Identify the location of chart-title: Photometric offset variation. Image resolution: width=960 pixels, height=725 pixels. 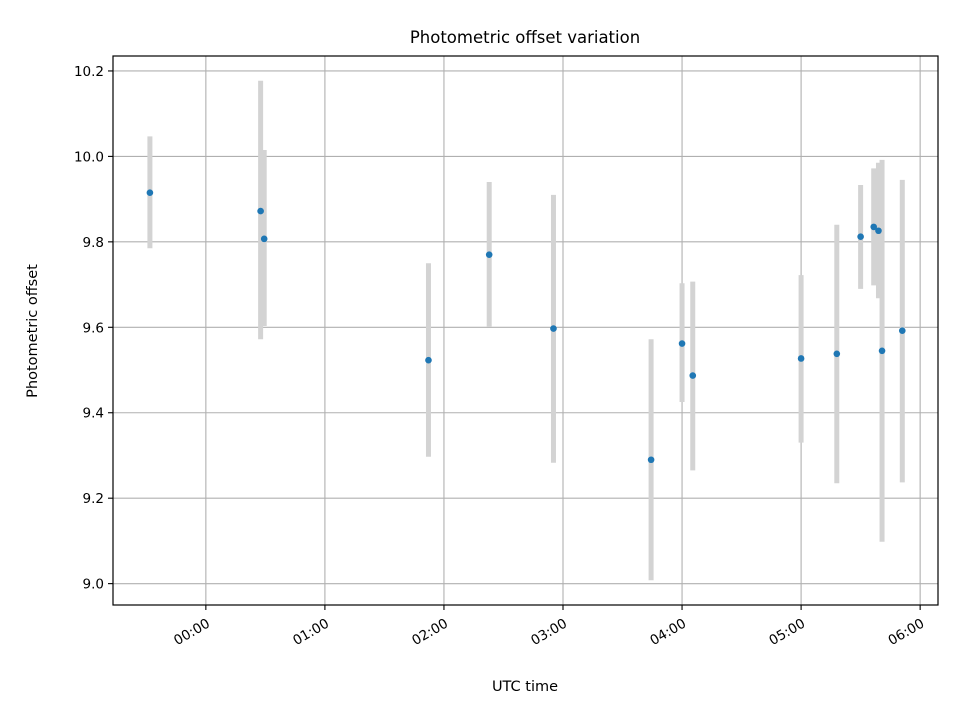
(525, 37).